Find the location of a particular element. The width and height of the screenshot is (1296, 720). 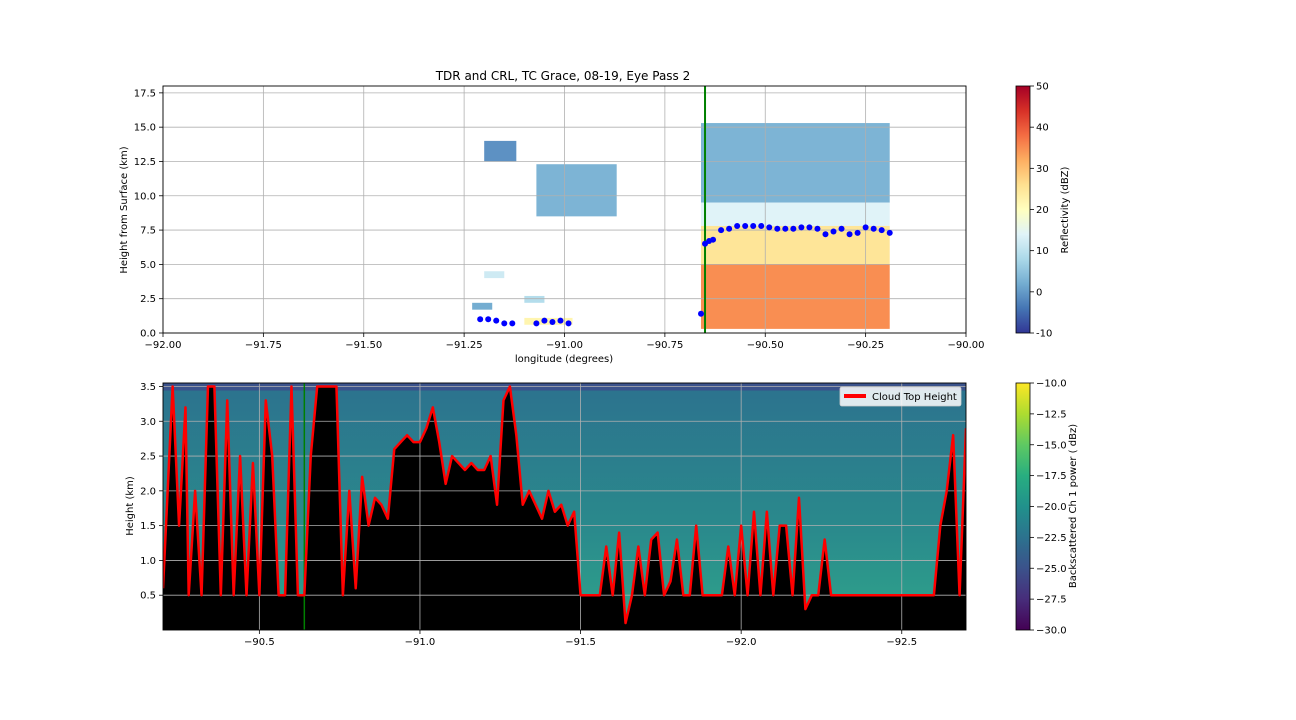

reflectivity-colorbar-ticks: -10 0 10 20 30 40 50 is located at coordinates (1041, 211).